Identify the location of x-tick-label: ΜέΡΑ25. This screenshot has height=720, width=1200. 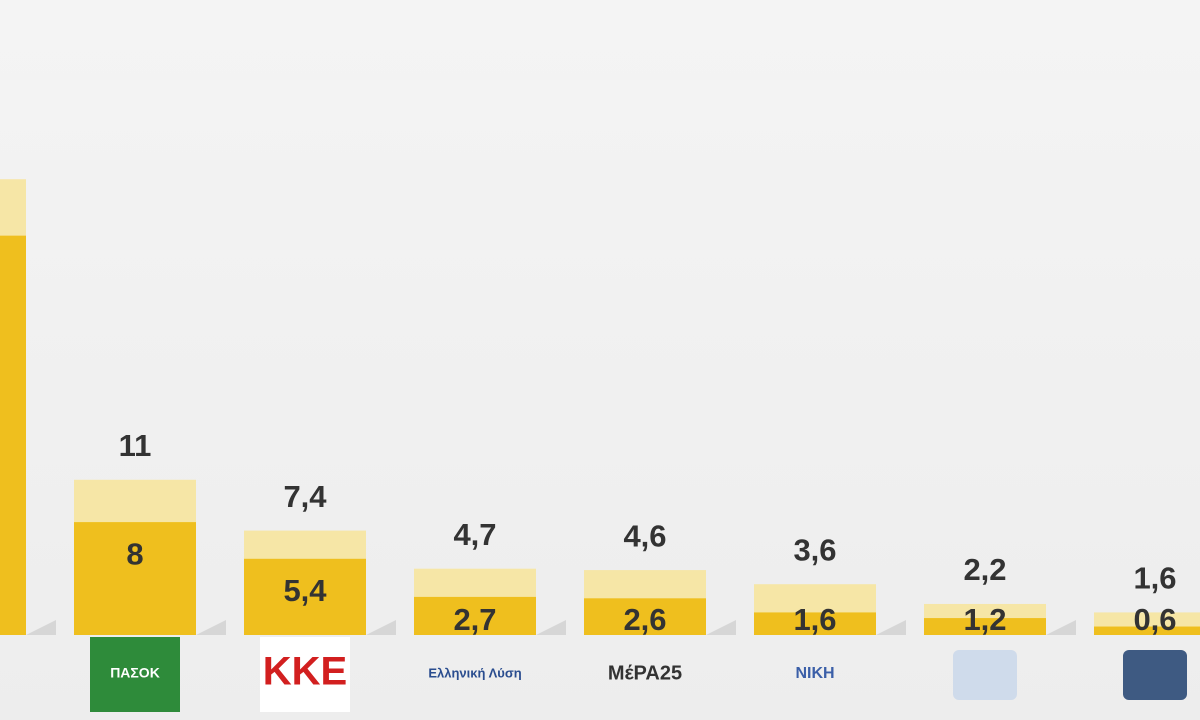
(645, 673).